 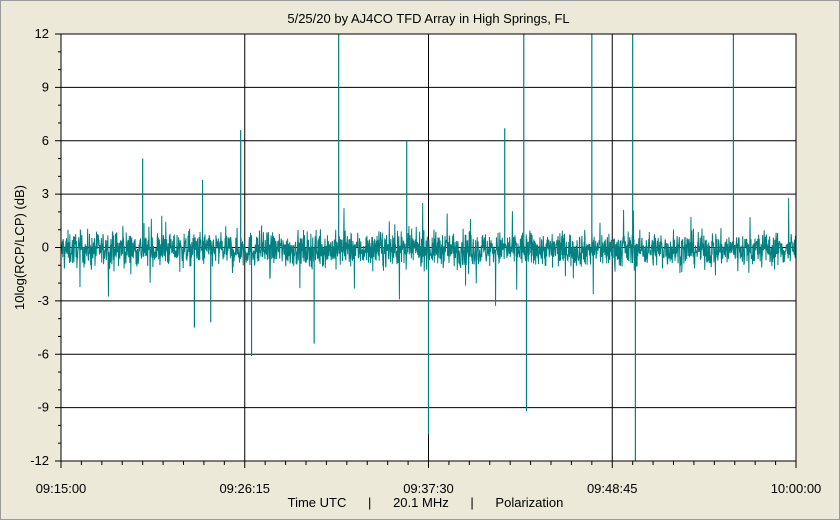 I want to click on y-tick-label: 0, so click(x=45, y=247).